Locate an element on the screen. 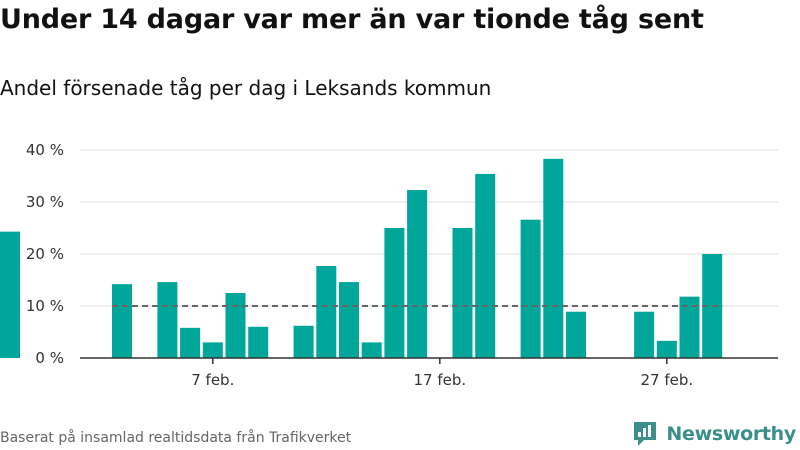  brand-name: Newsworthy is located at coordinates (731, 434).